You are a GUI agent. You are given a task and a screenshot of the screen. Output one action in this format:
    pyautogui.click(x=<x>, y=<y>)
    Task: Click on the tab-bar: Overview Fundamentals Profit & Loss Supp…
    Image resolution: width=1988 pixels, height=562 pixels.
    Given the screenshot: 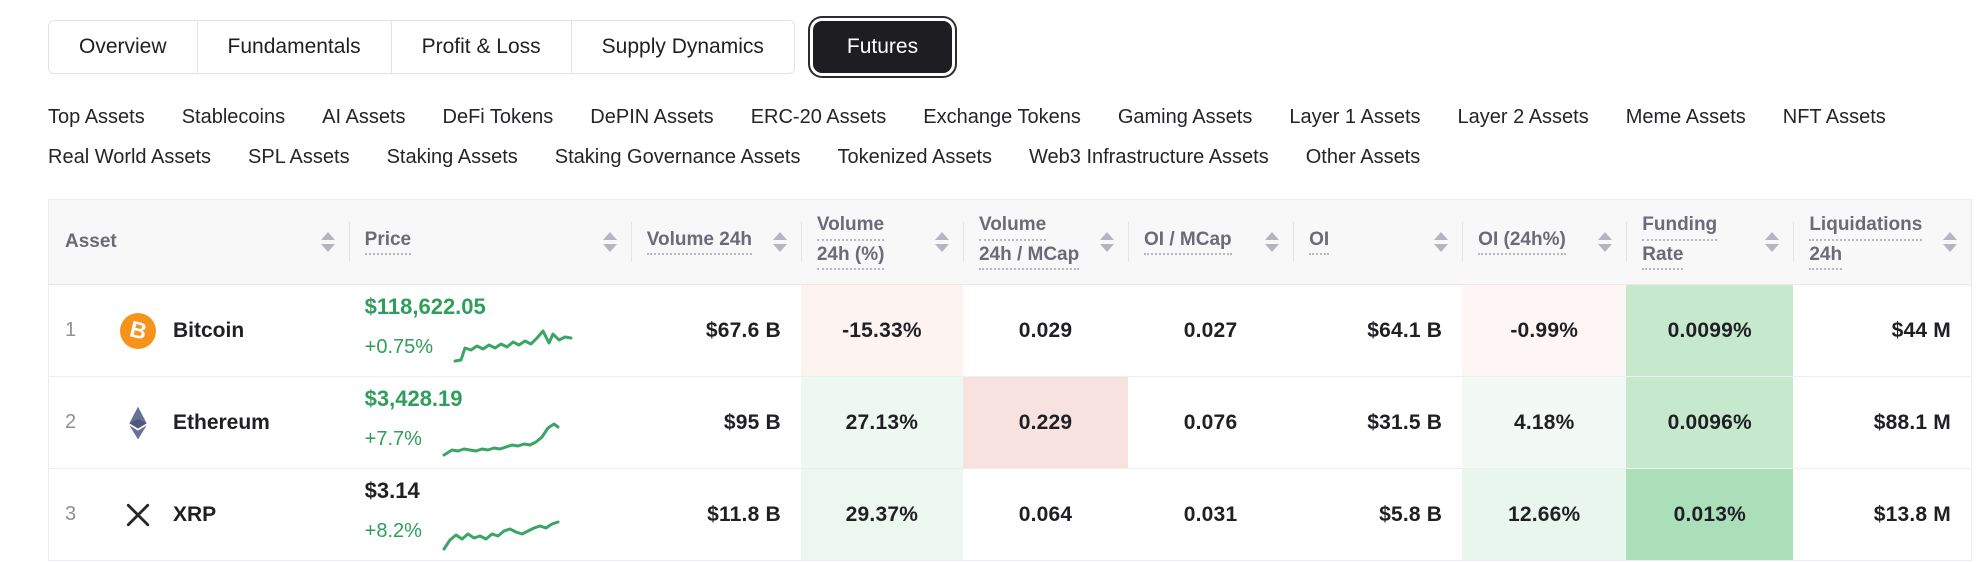 What is the action you would take?
    pyautogui.click(x=500, y=47)
    